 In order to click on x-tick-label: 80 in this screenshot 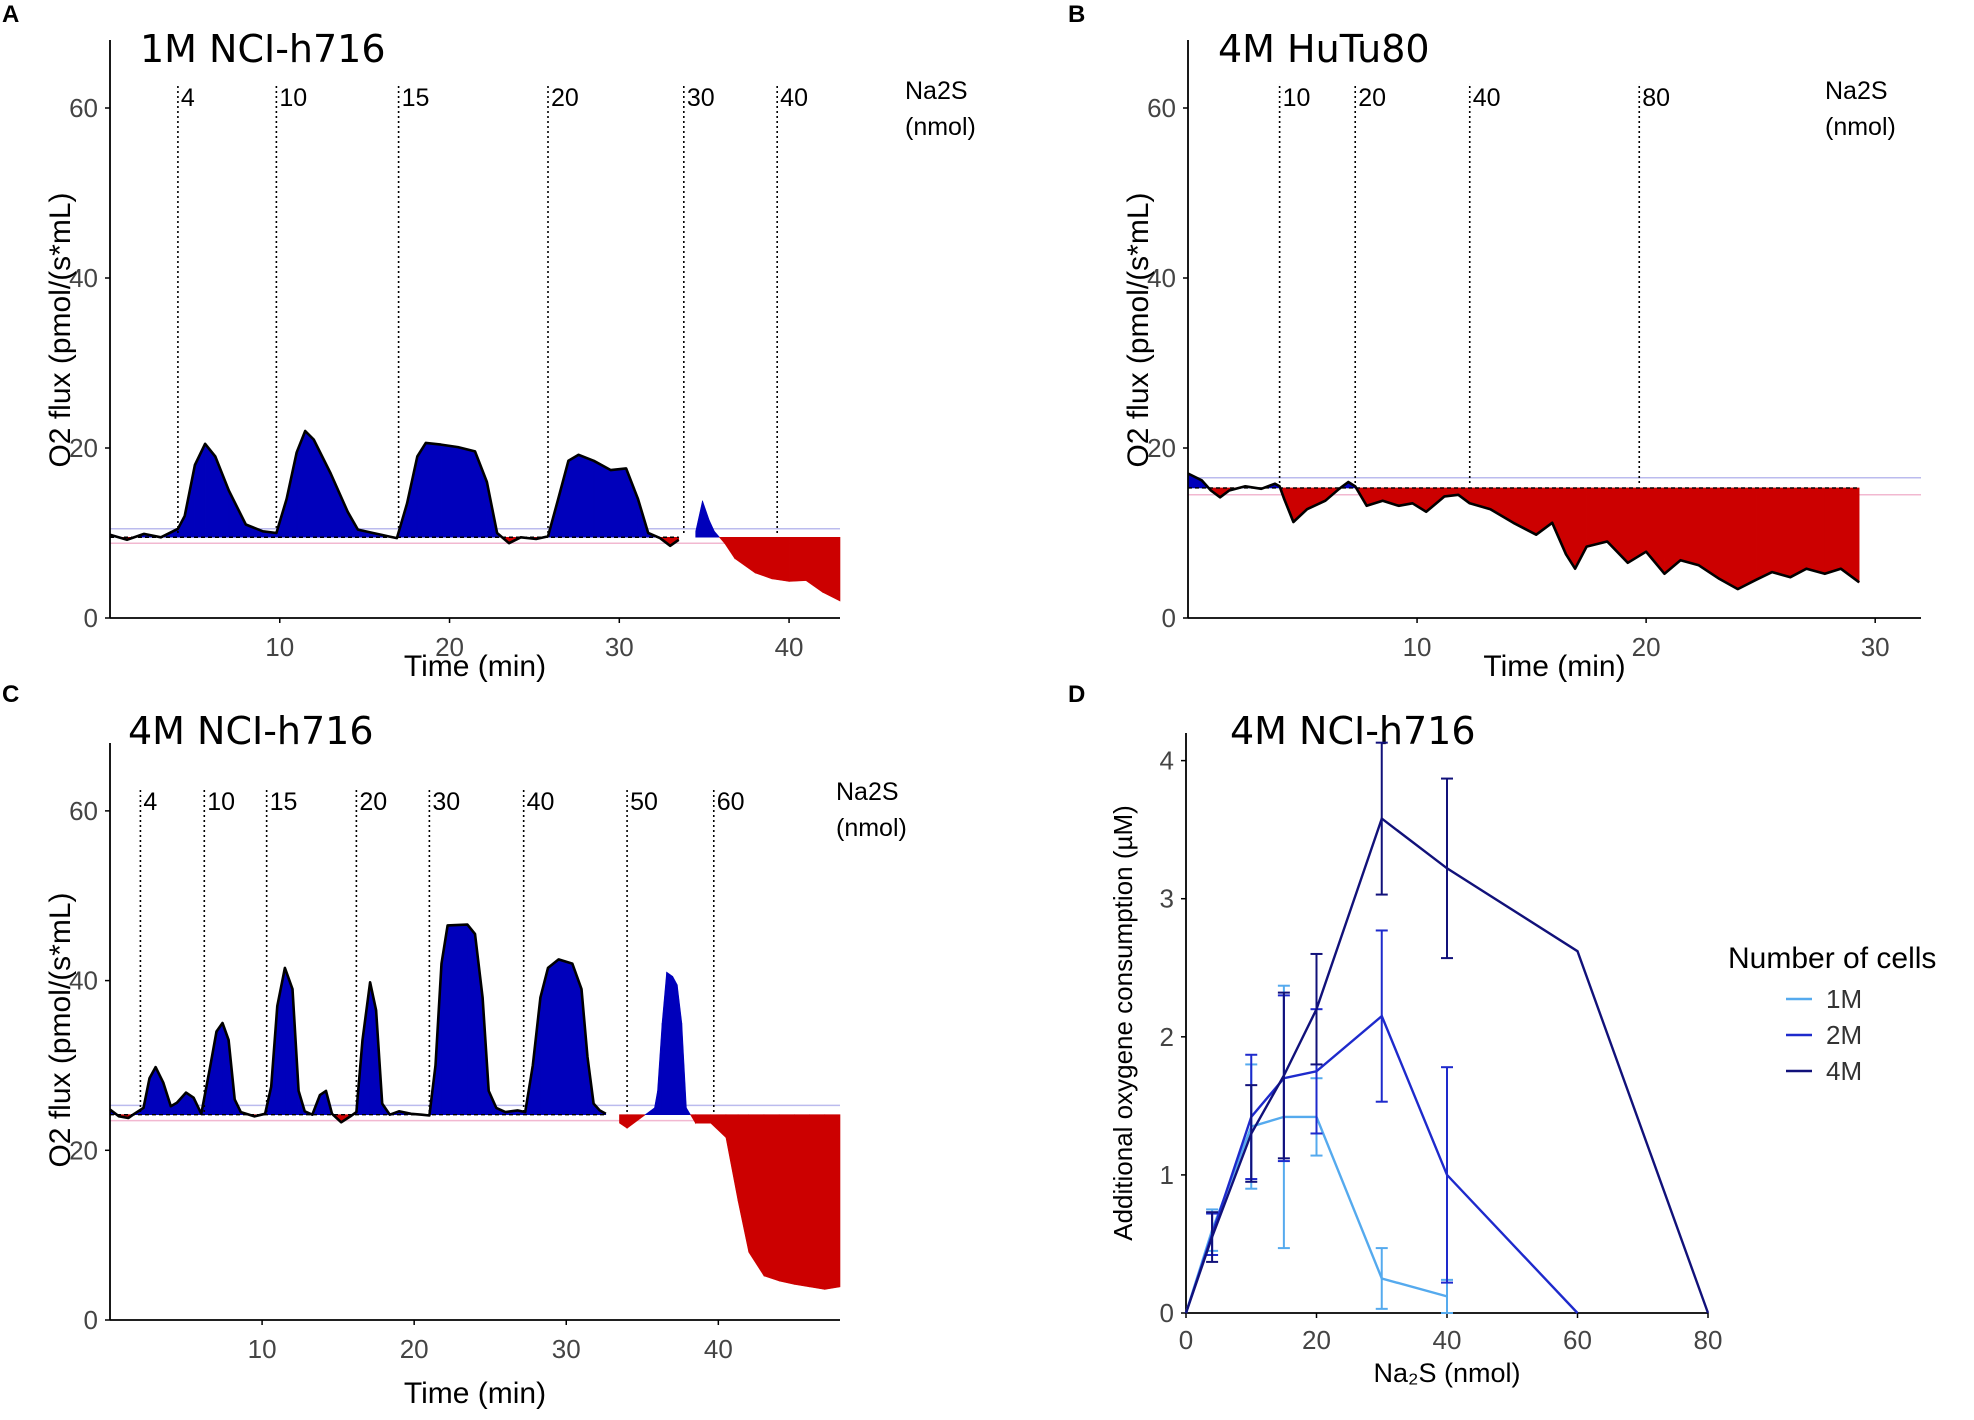, I will do `click(1708, 1340)`.